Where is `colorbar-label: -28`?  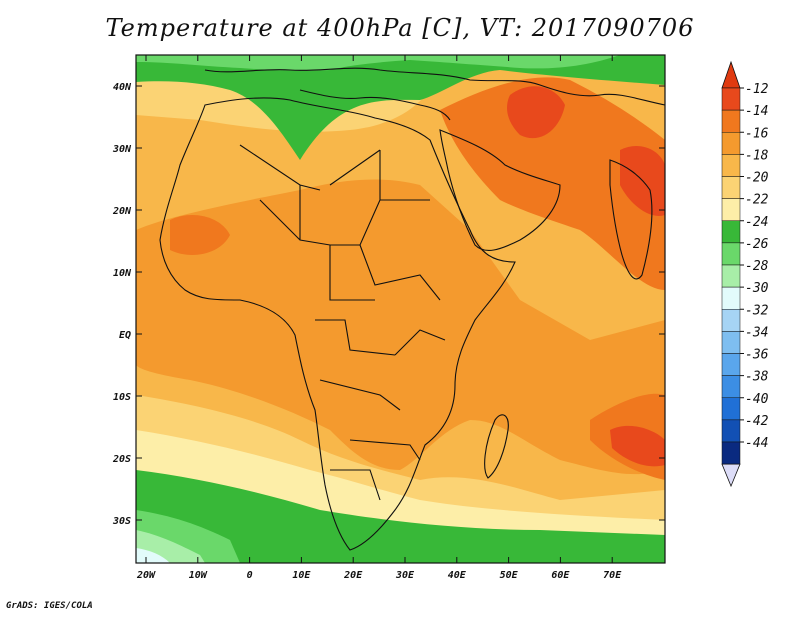 colorbar-label: -28 is located at coordinates (757, 266).